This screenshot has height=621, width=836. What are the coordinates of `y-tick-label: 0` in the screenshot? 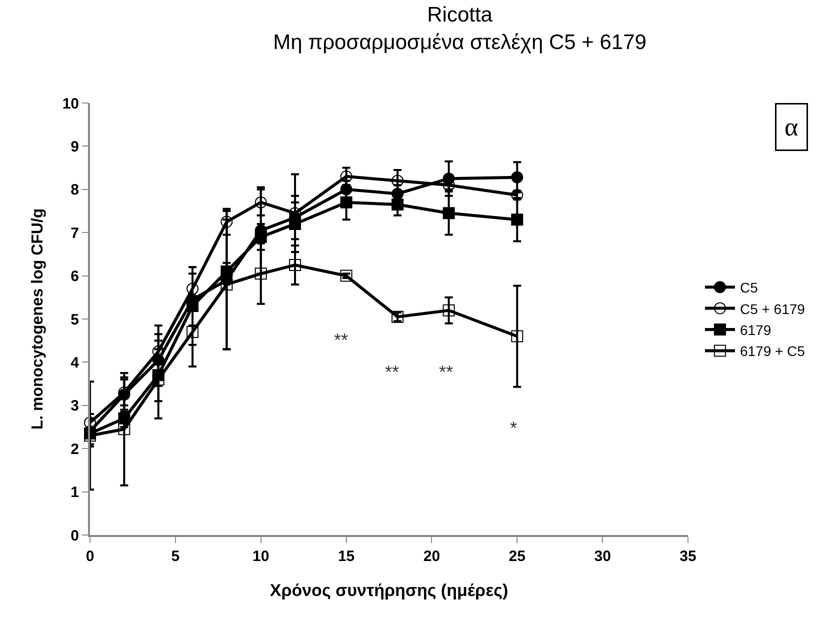 It's located at (74, 535).